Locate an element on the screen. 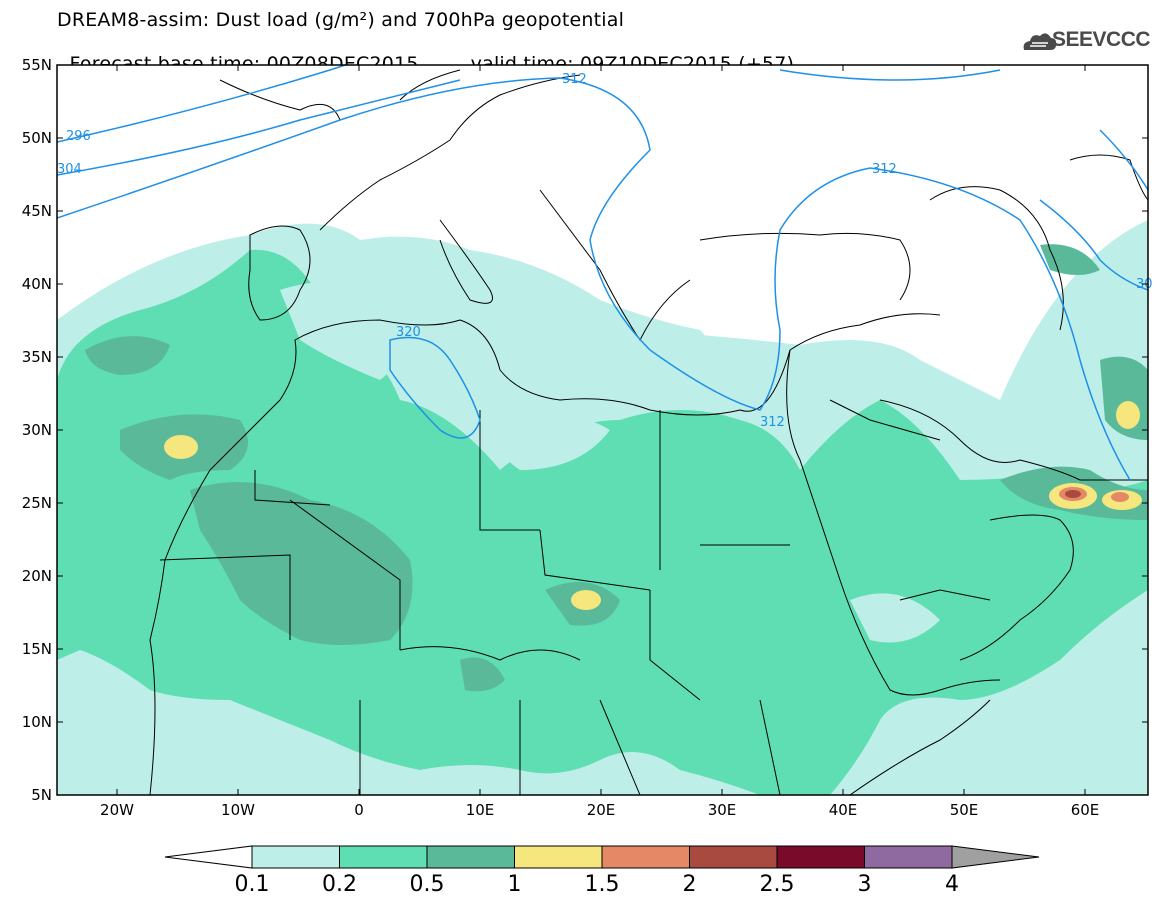  colorbar-label: 1 is located at coordinates (515, 884).